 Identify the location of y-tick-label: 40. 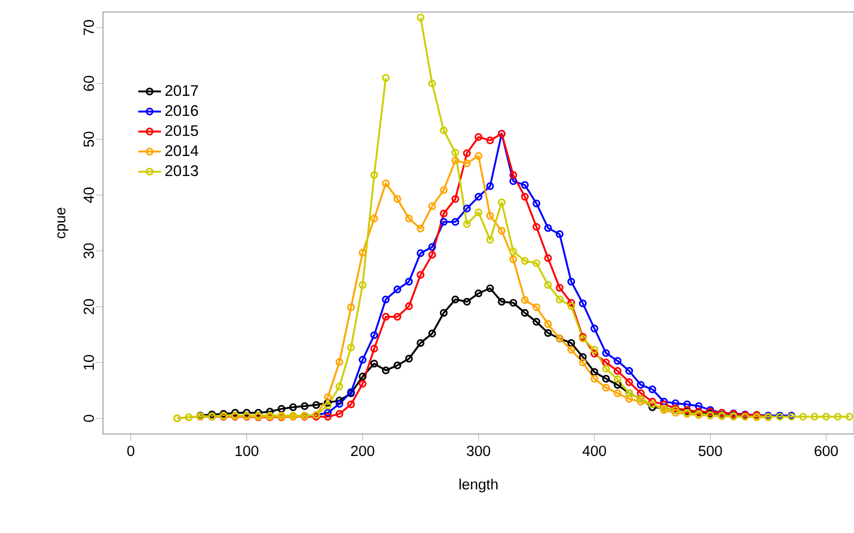
(89, 195).